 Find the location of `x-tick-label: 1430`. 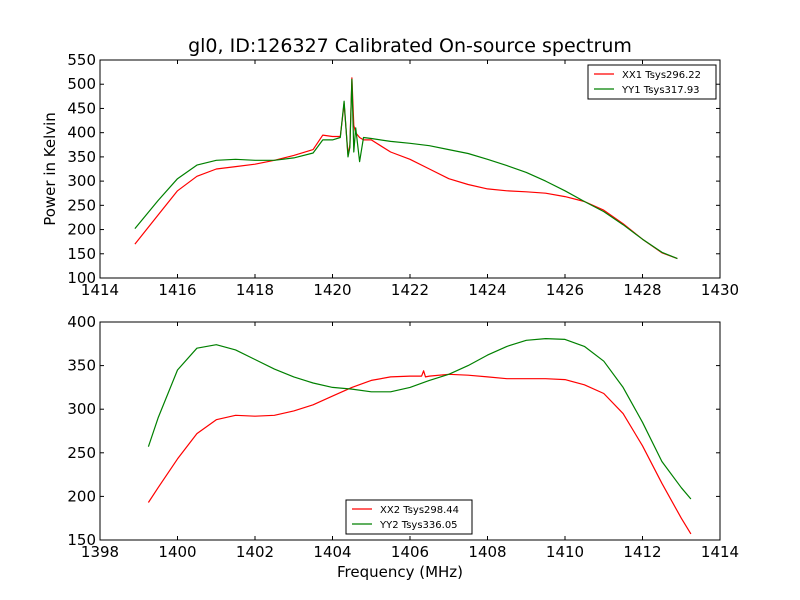

x-tick-label: 1430 is located at coordinates (720, 290).